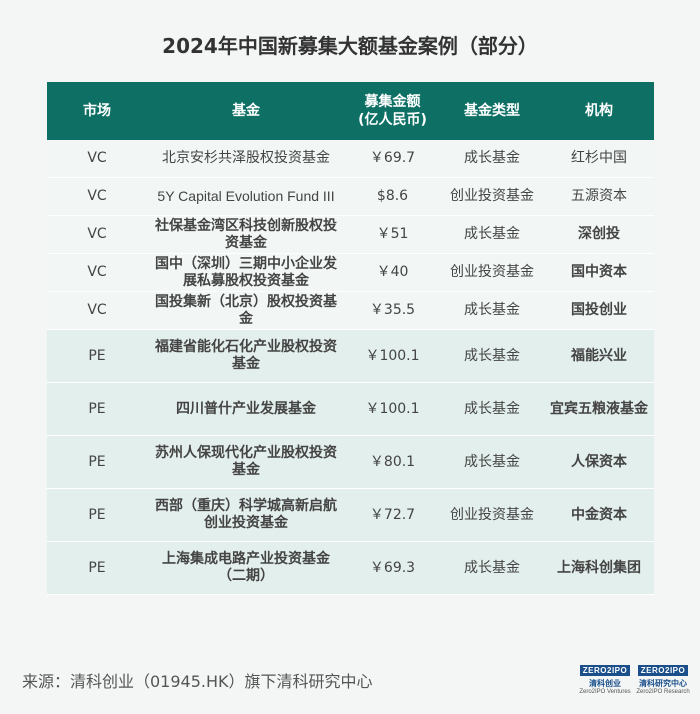  I want to click on header-org: 机构, so click(599, 111).